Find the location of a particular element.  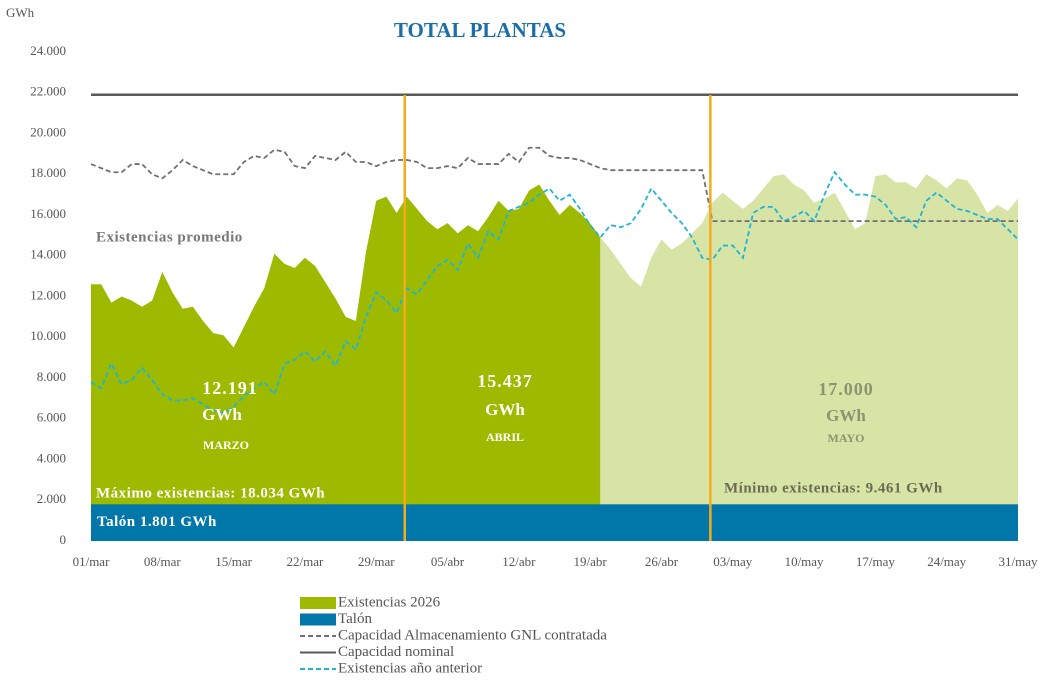

x-tick-label: 29/mar is located at coordinates (376, 561).